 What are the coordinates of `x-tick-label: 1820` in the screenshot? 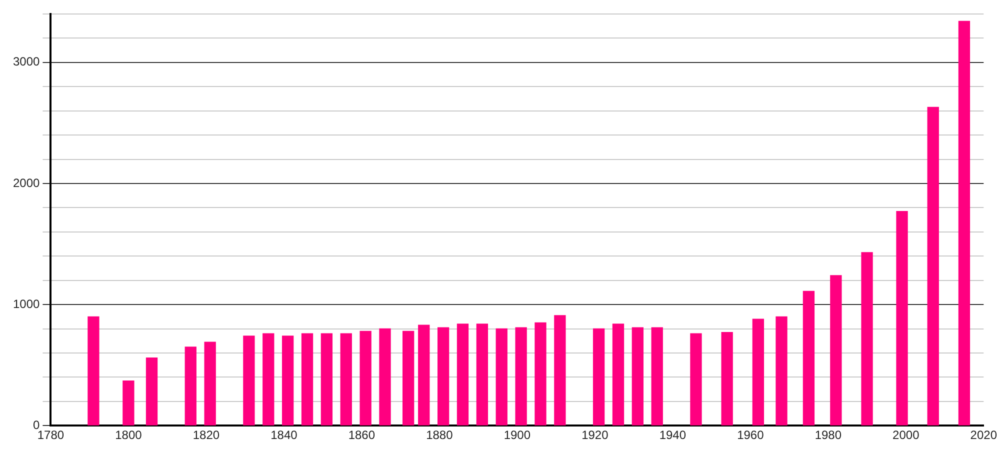 It's located at (206, 435).